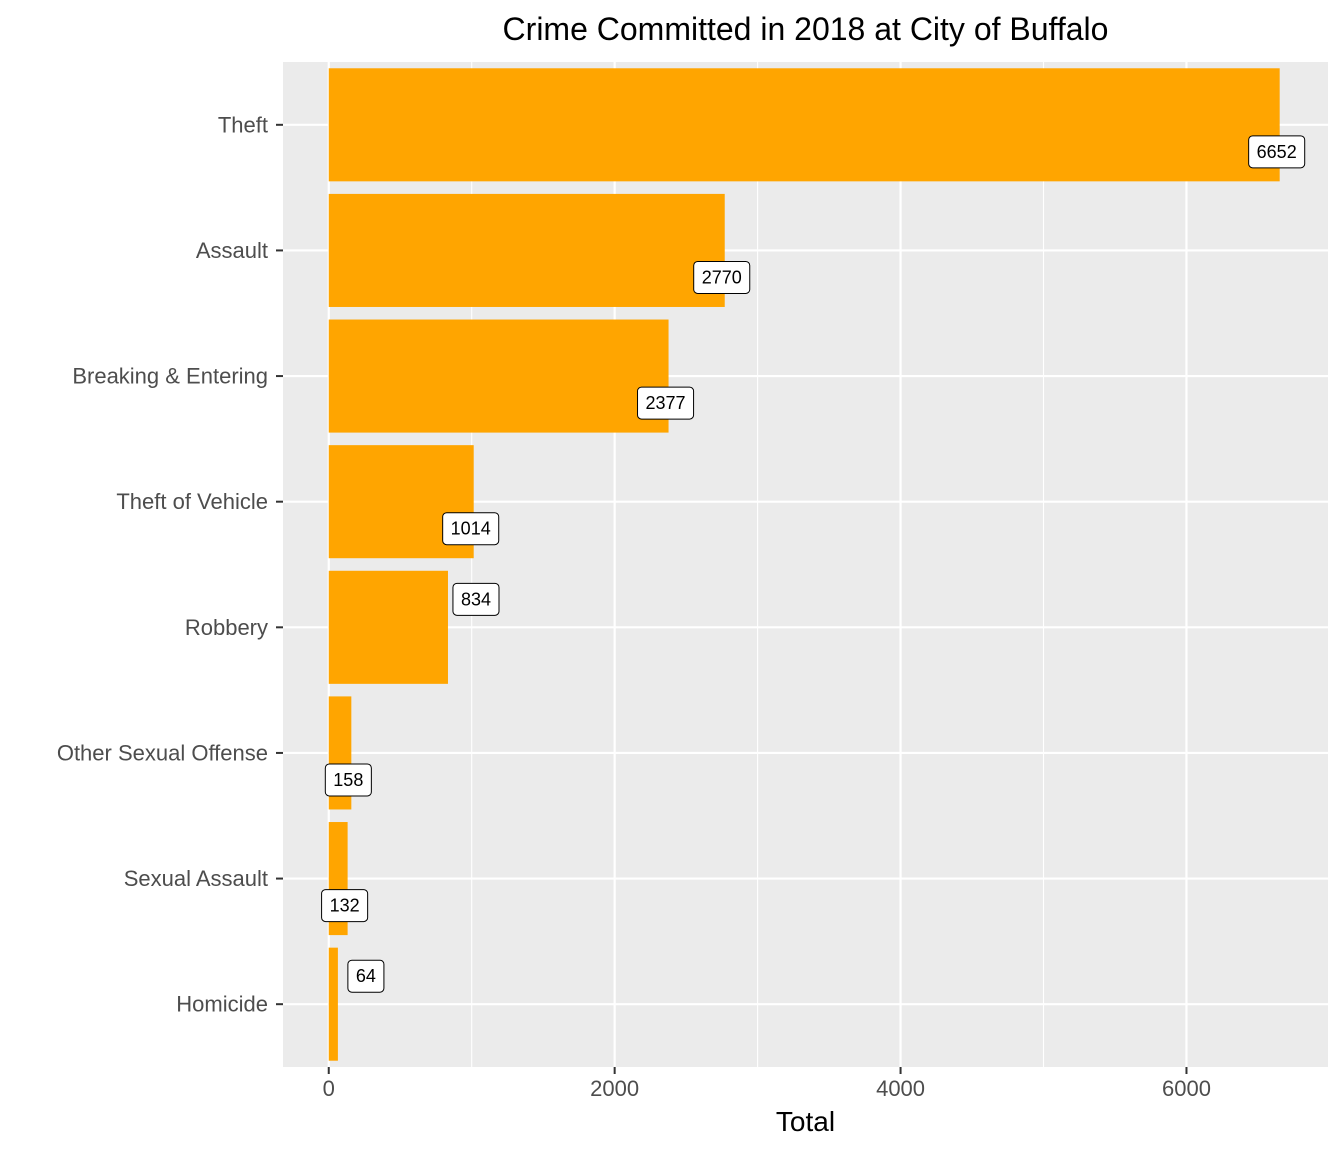  I want to click on svg-text: 1014, so click(471, 529).